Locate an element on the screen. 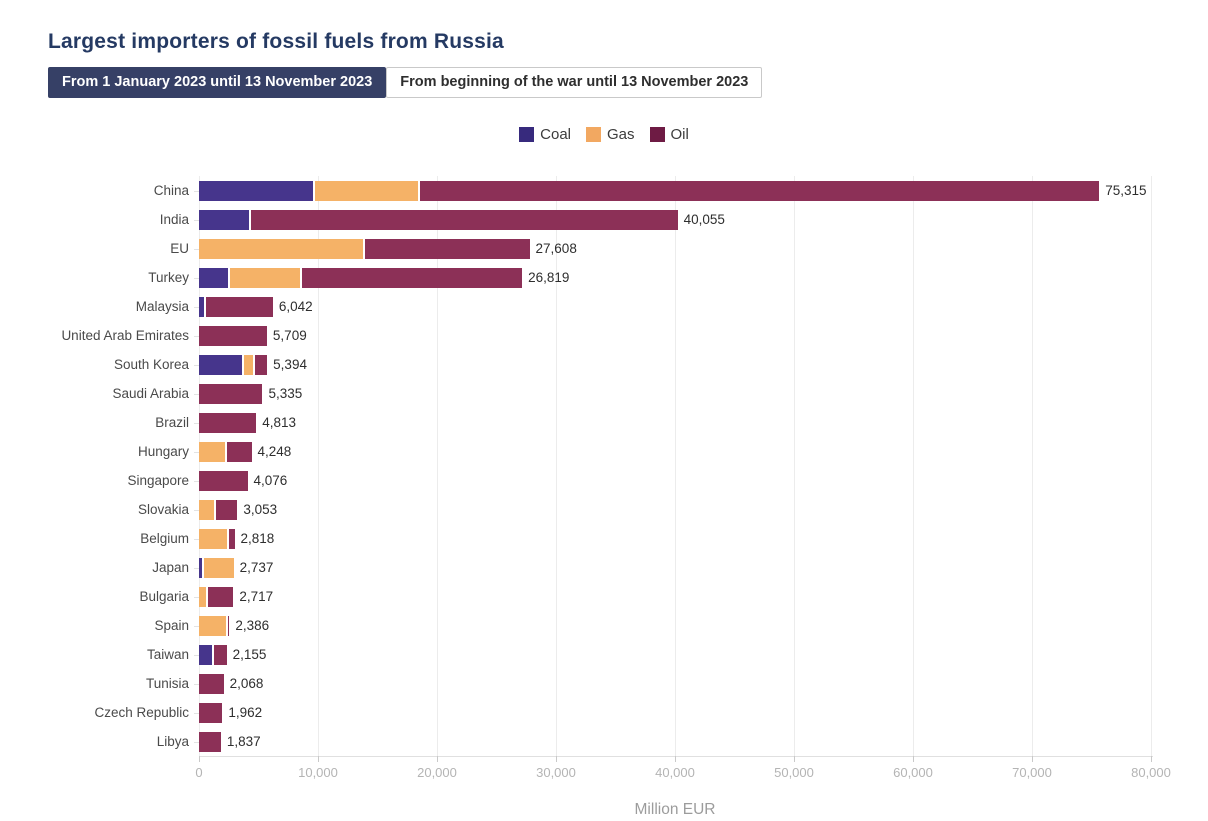 Image resolution: width=1208 pixels, height=821 pixels. table-row: Taiwan 2,155 is located at coordinates (604, 654).